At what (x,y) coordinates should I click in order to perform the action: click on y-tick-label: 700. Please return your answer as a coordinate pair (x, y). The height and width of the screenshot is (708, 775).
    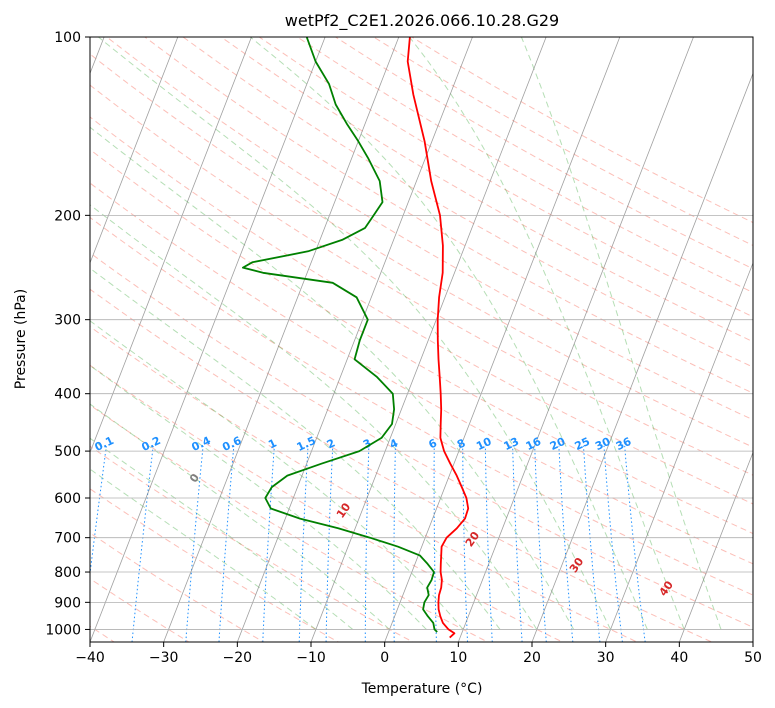
    Looking at the image, I should click on (67, 539).